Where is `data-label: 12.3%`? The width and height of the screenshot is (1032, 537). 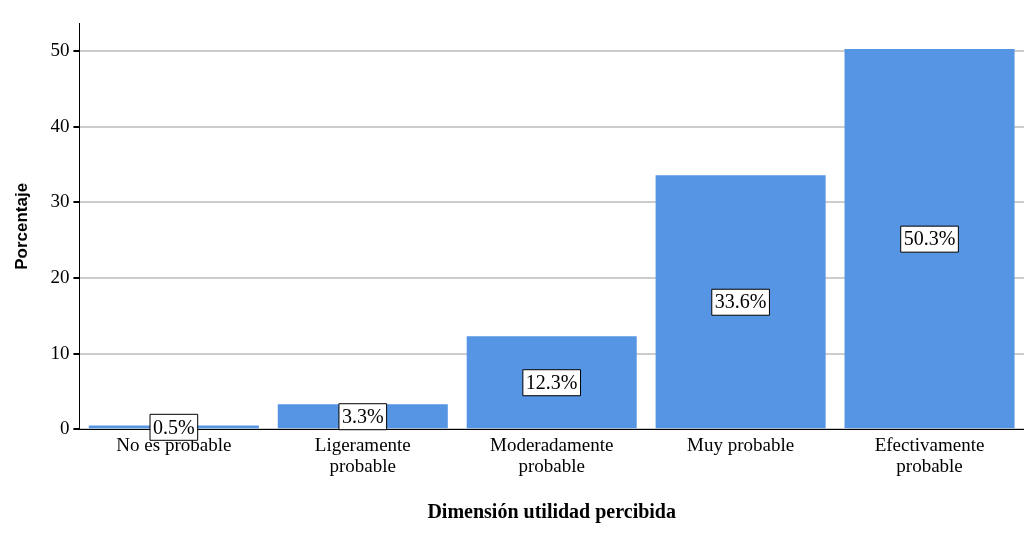 data-label: 12.3% is located at coordinates (551, 381).